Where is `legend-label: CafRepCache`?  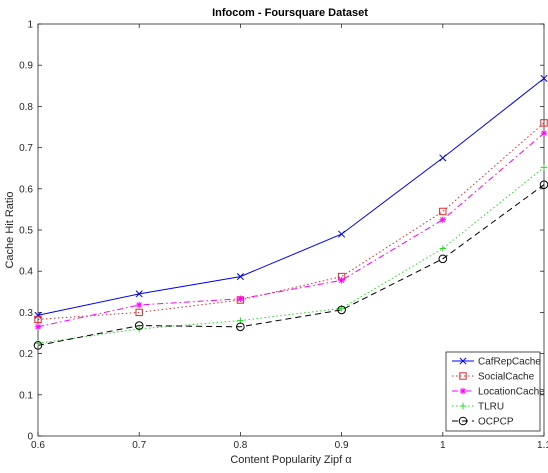
legend-label: CafRepCache is located at coordinates (509, 362).